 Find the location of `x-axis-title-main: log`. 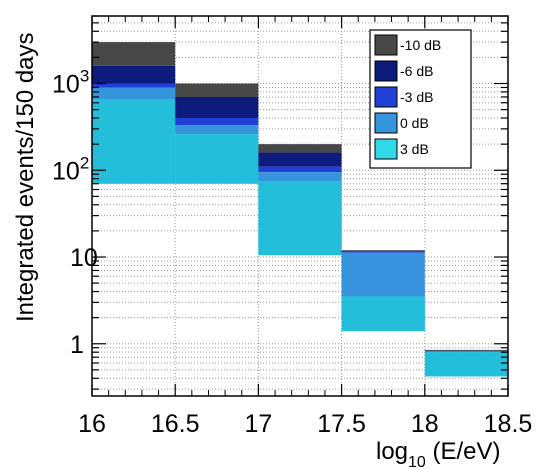

x-axis-title-main: log is located at coordinates (392, 451).